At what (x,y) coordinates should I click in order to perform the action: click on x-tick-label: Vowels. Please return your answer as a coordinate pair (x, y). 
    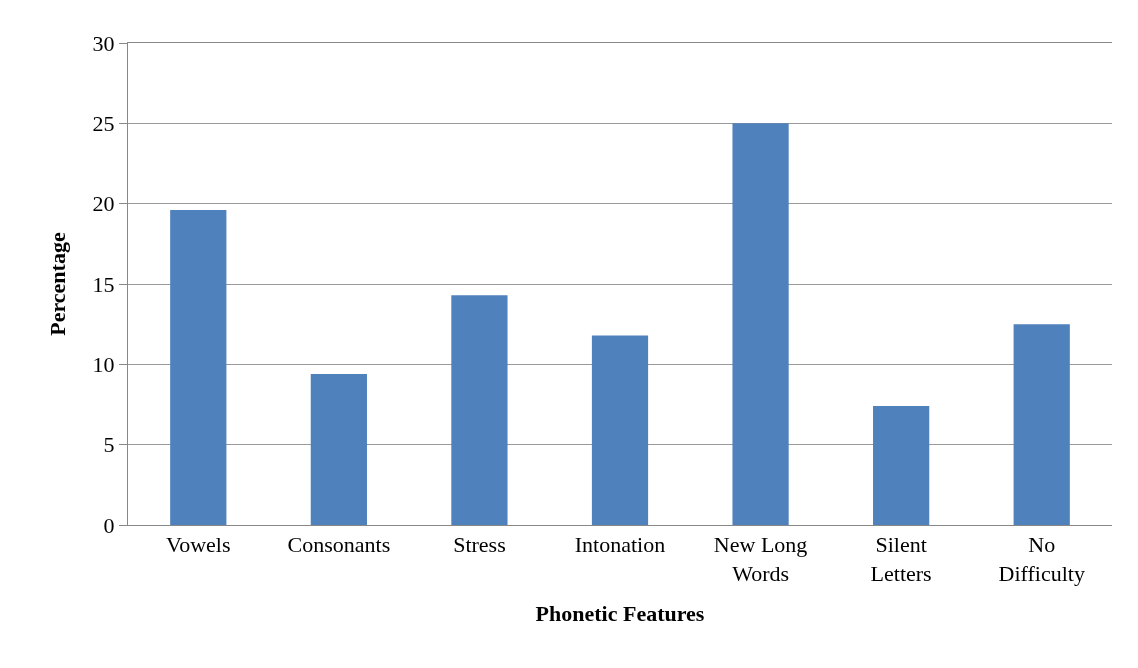
    Looking at the image, I should click on (198, 545).